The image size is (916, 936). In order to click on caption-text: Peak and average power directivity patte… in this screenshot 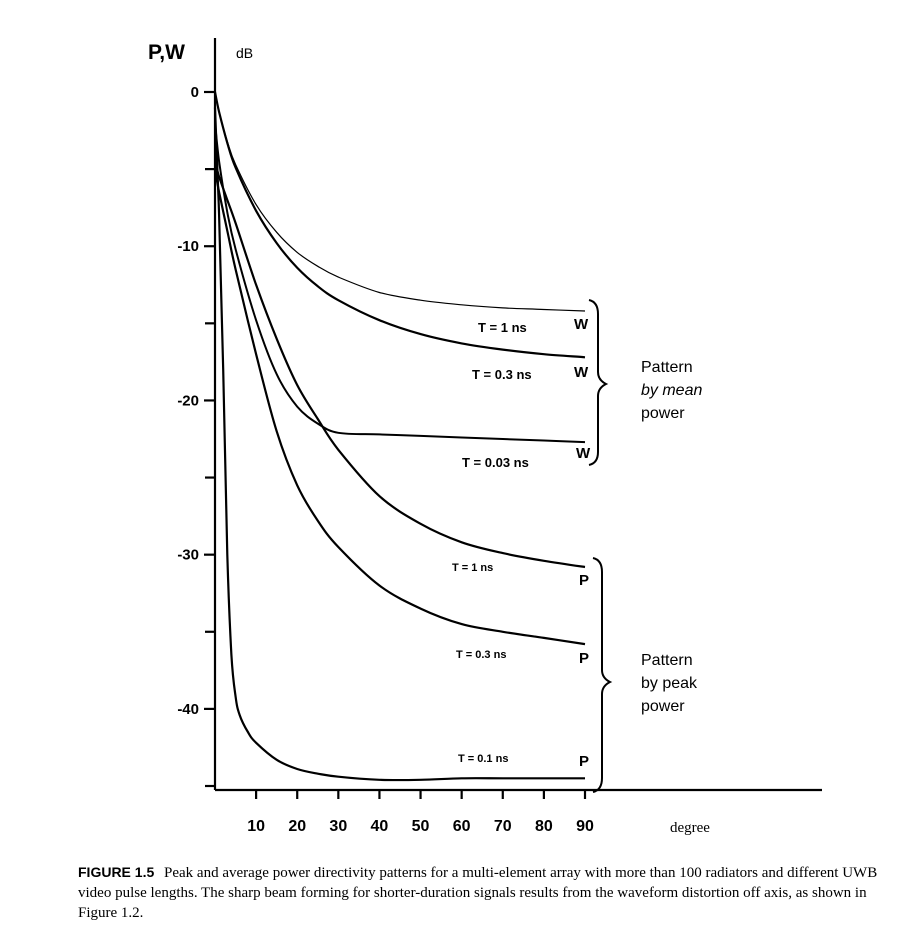, I will do `click(478, 893)`.